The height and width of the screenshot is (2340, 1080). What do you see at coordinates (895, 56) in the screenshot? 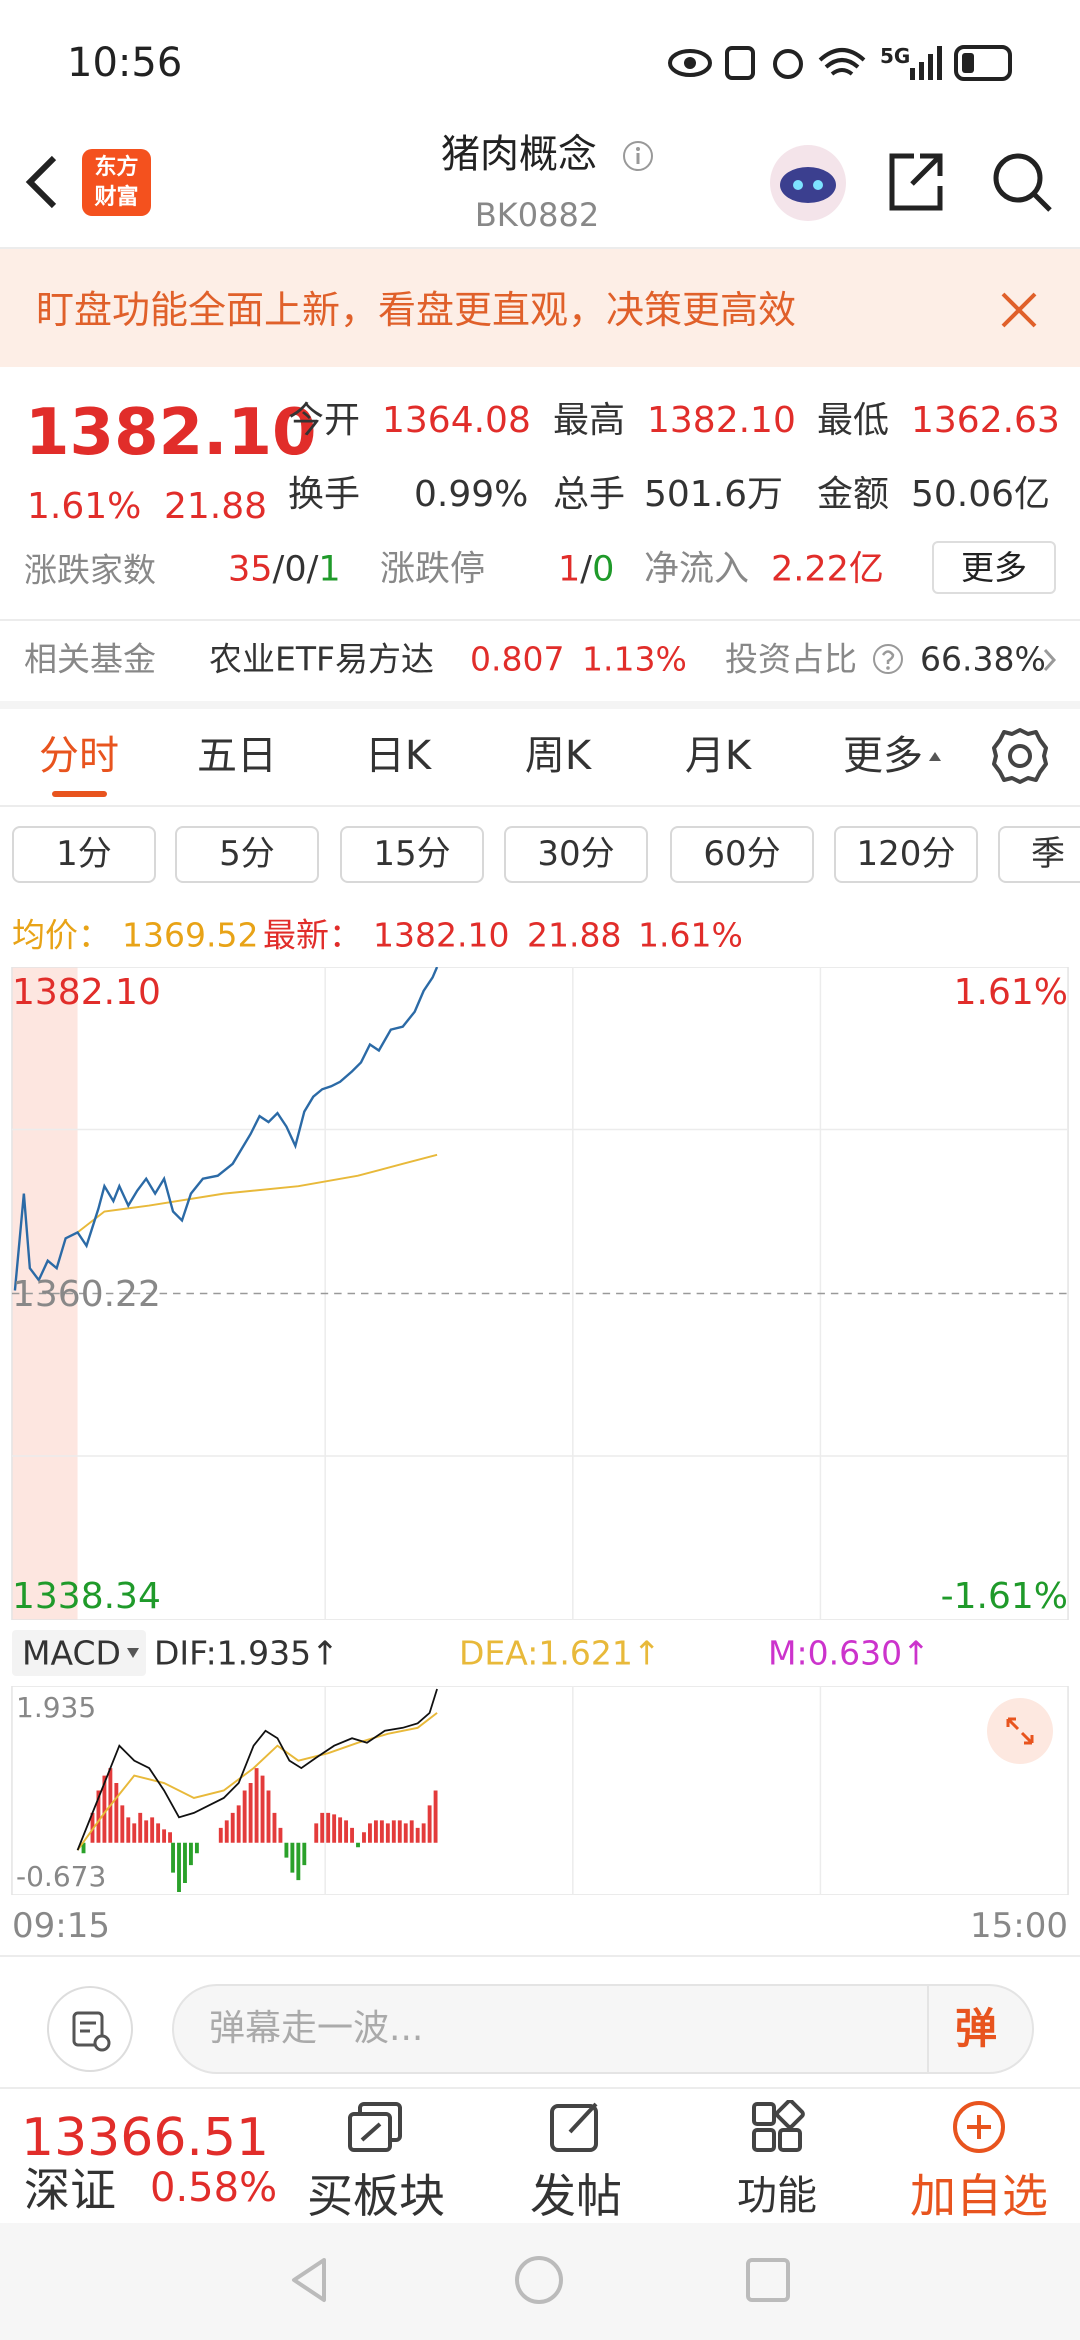
I see `network-label: 5G` at bounding box center [895, 56].